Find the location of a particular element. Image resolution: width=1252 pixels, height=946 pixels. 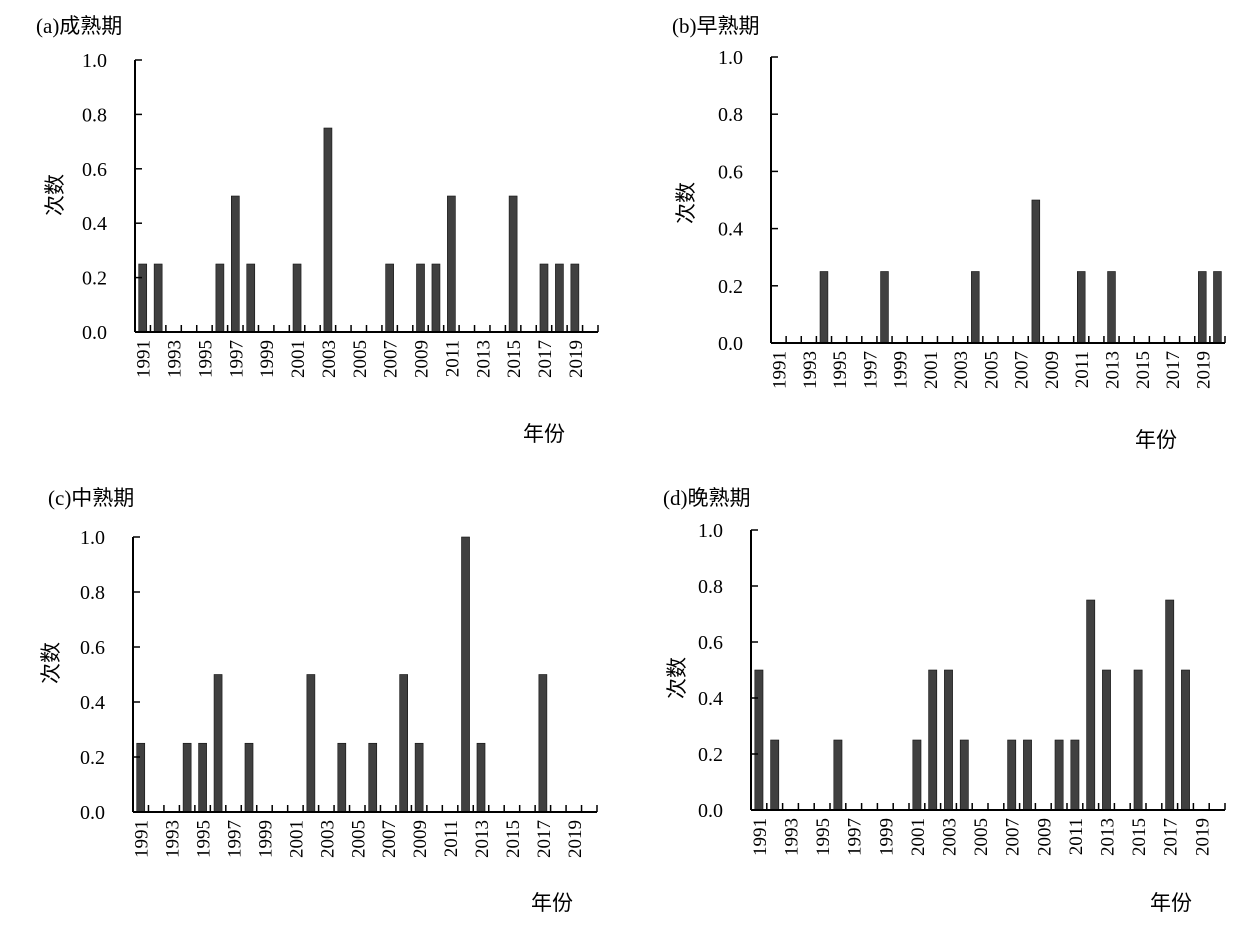

bar-2002 is located at coordinates (933, 740).